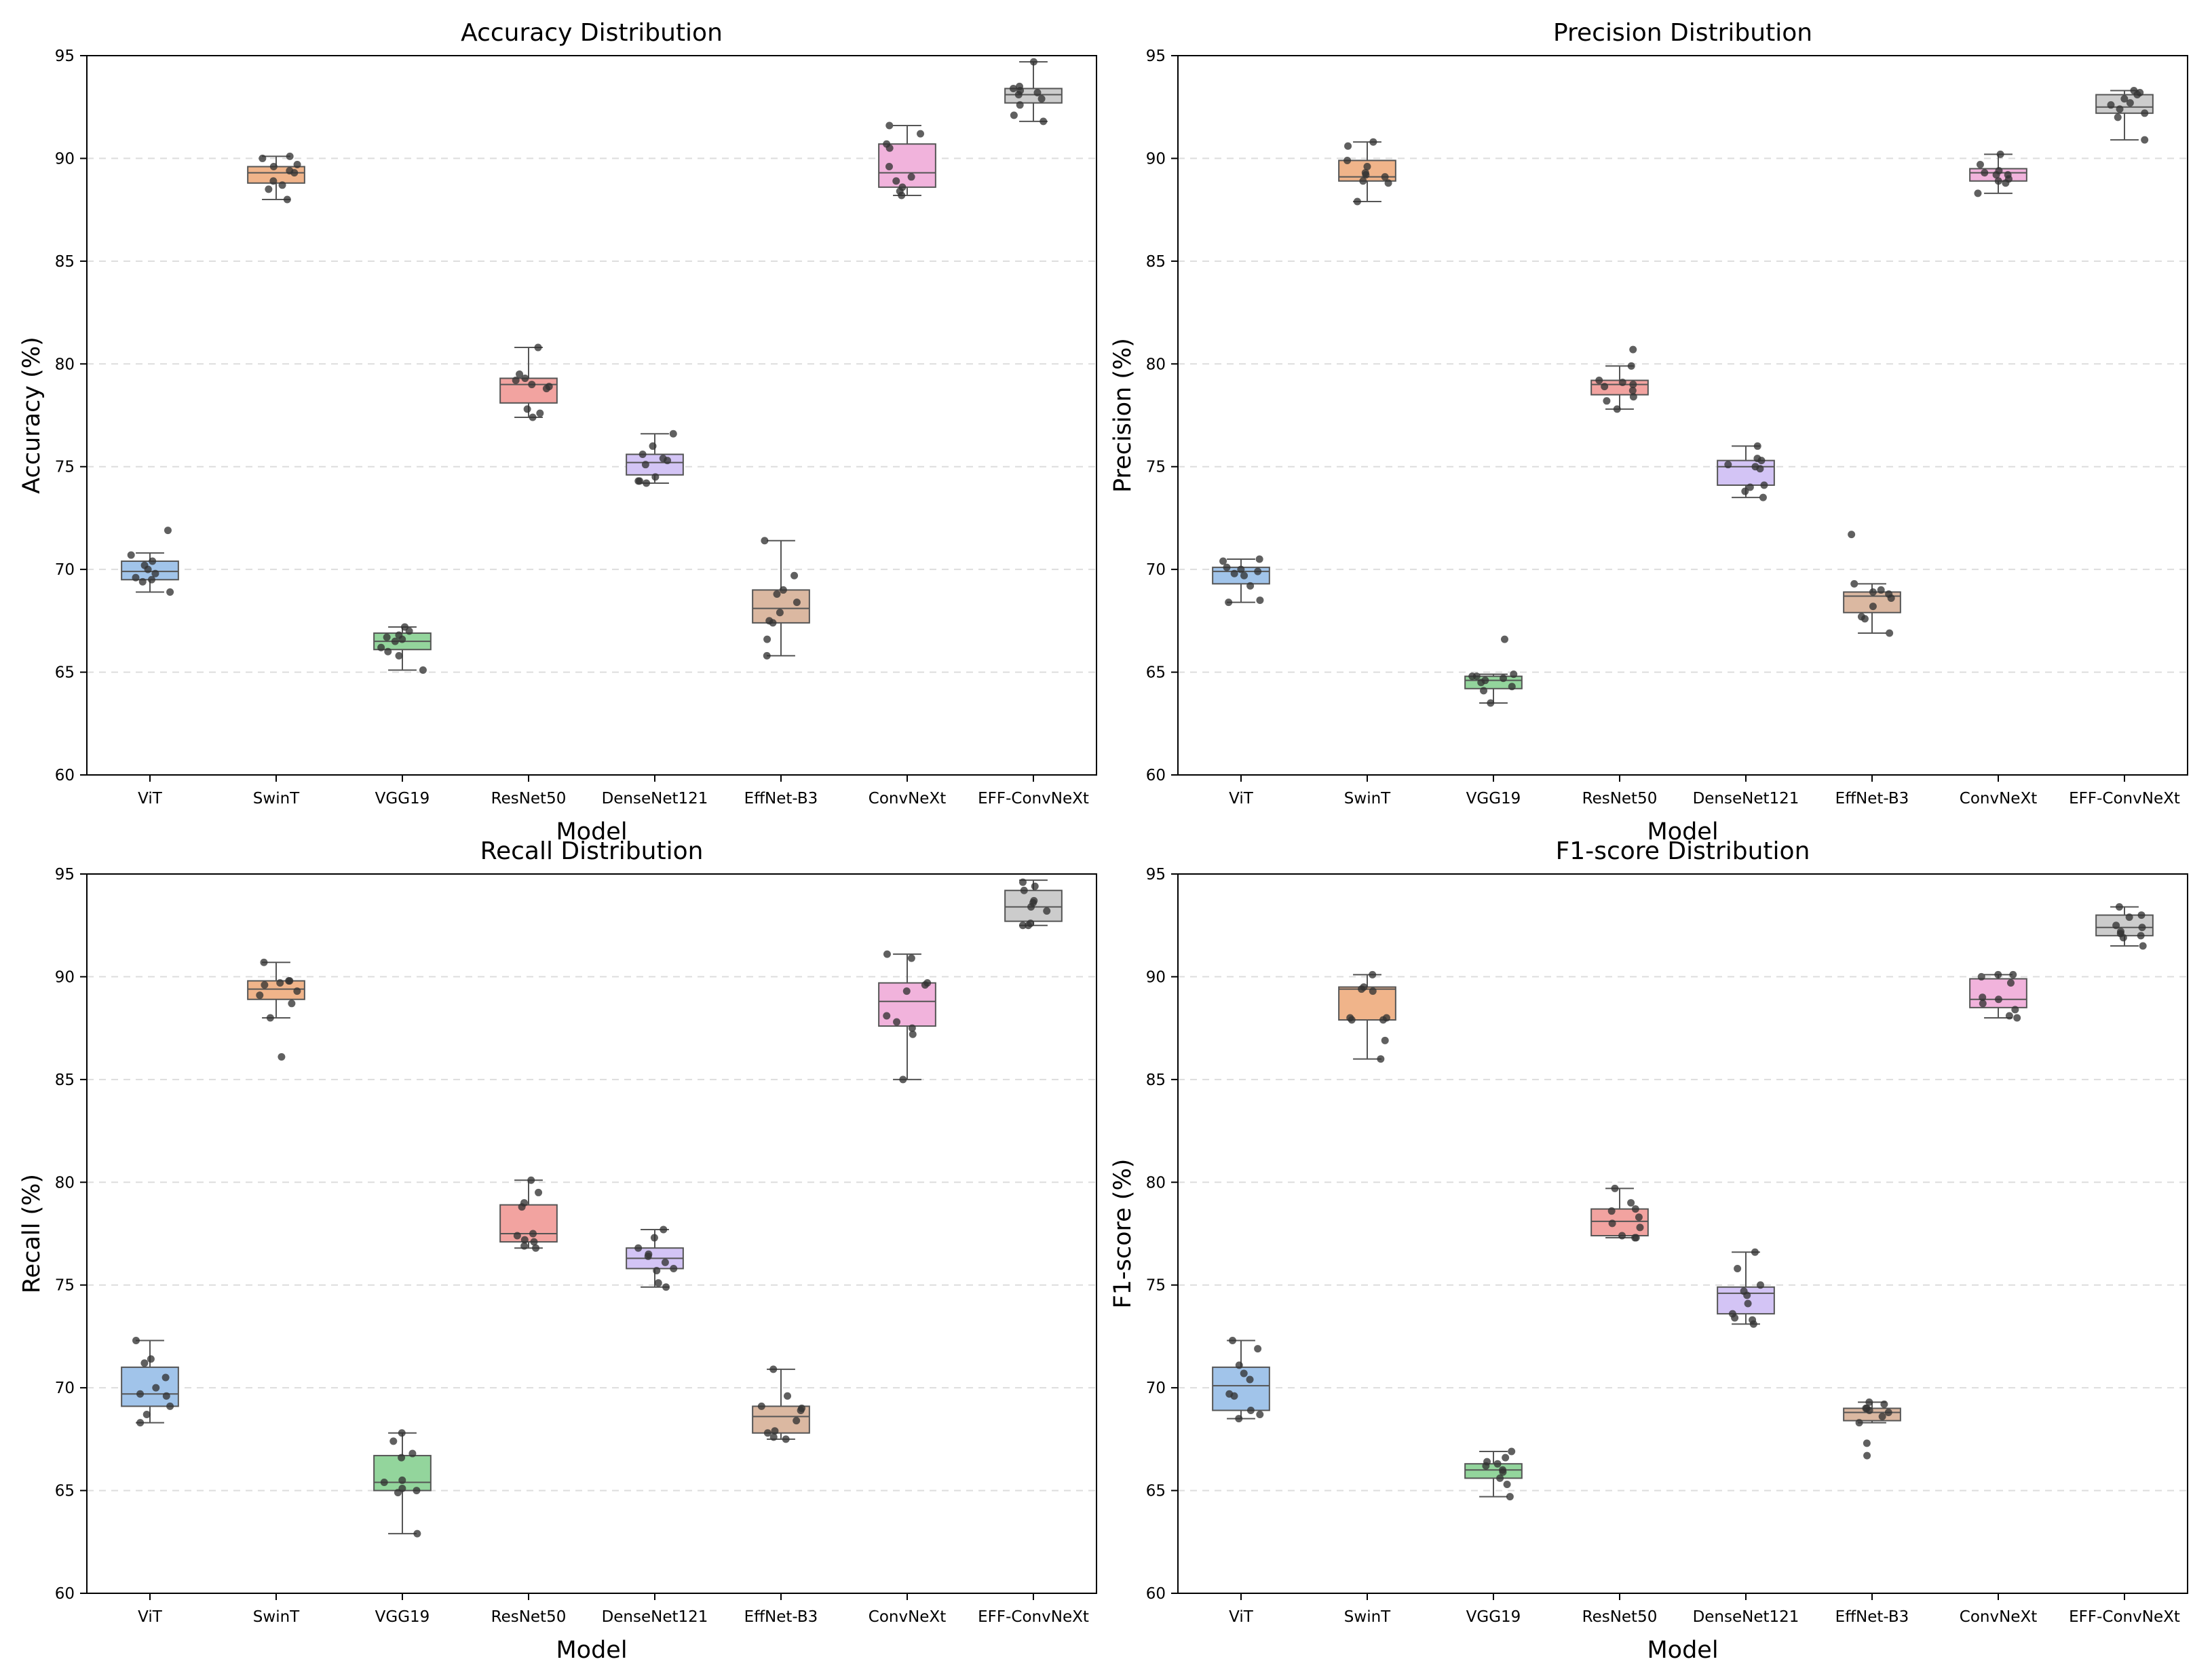  Describe the element at coordinates (1156, 673) in the screenshot. I see `precision-ytick-label: 65` at that location.